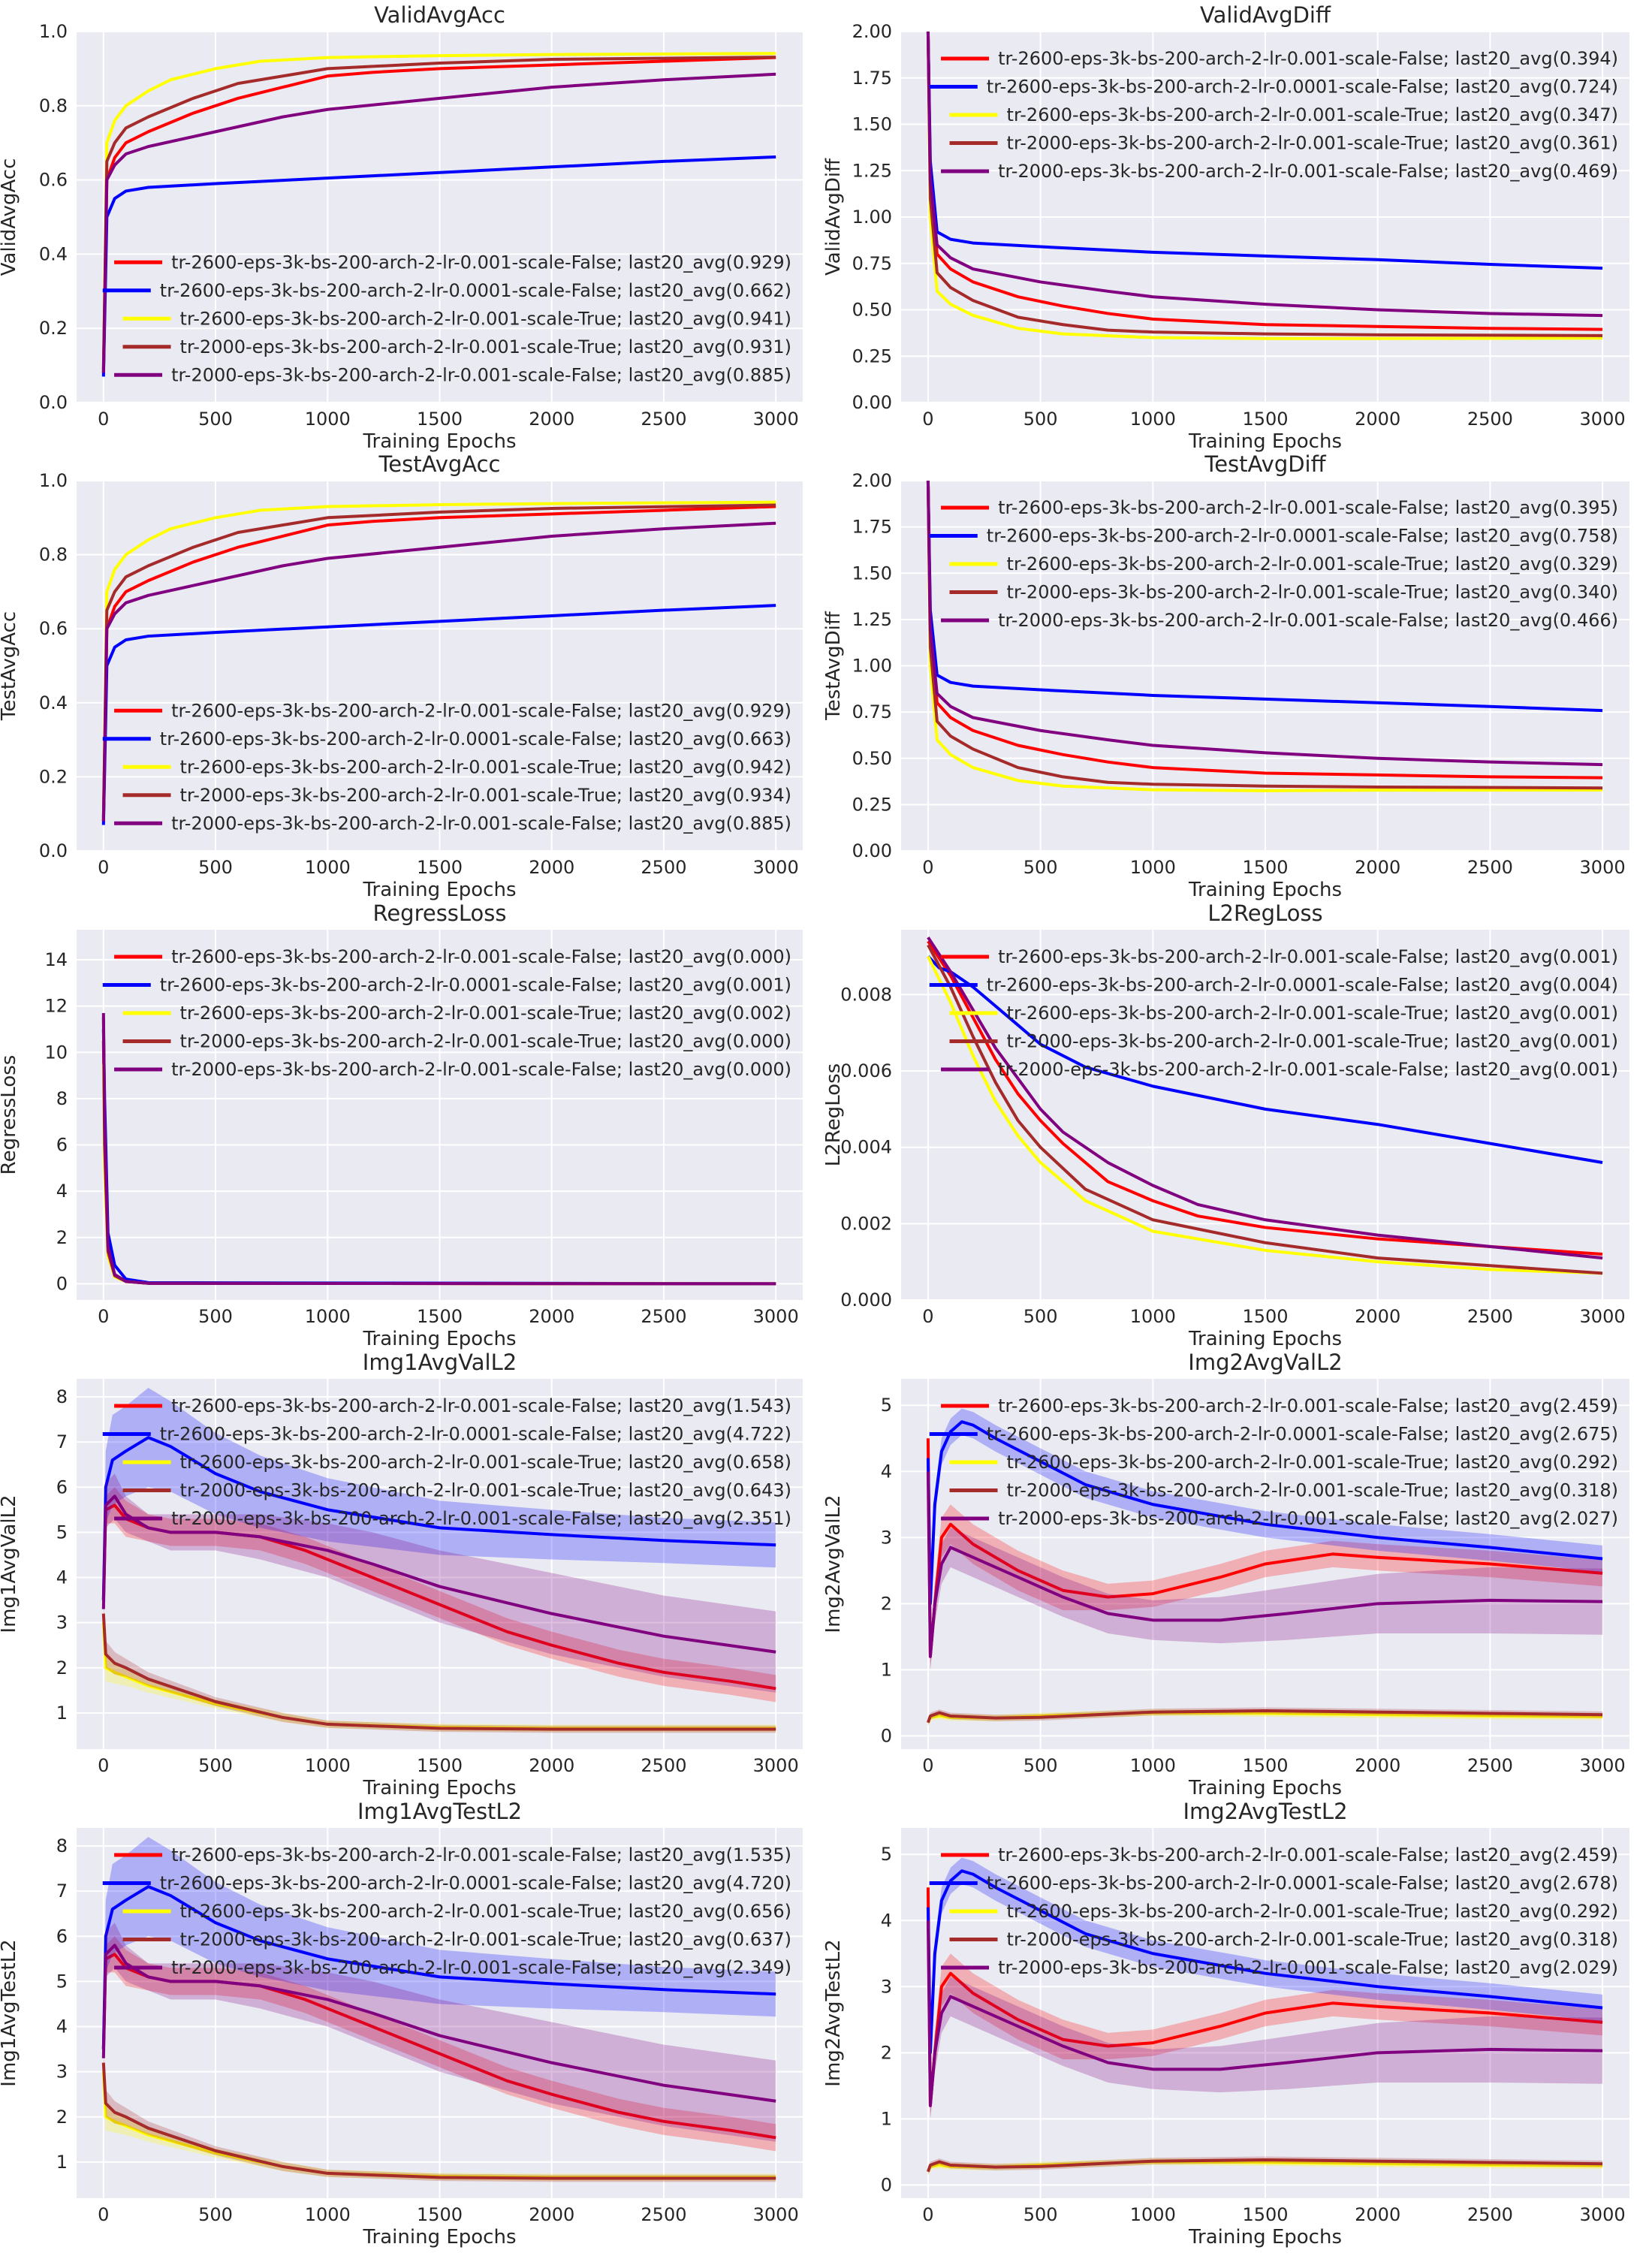  What do you see at coordinates (872, 124) in the screenshot?
I see `y-tick-label: 1.50` at bounding box center [872, 124].